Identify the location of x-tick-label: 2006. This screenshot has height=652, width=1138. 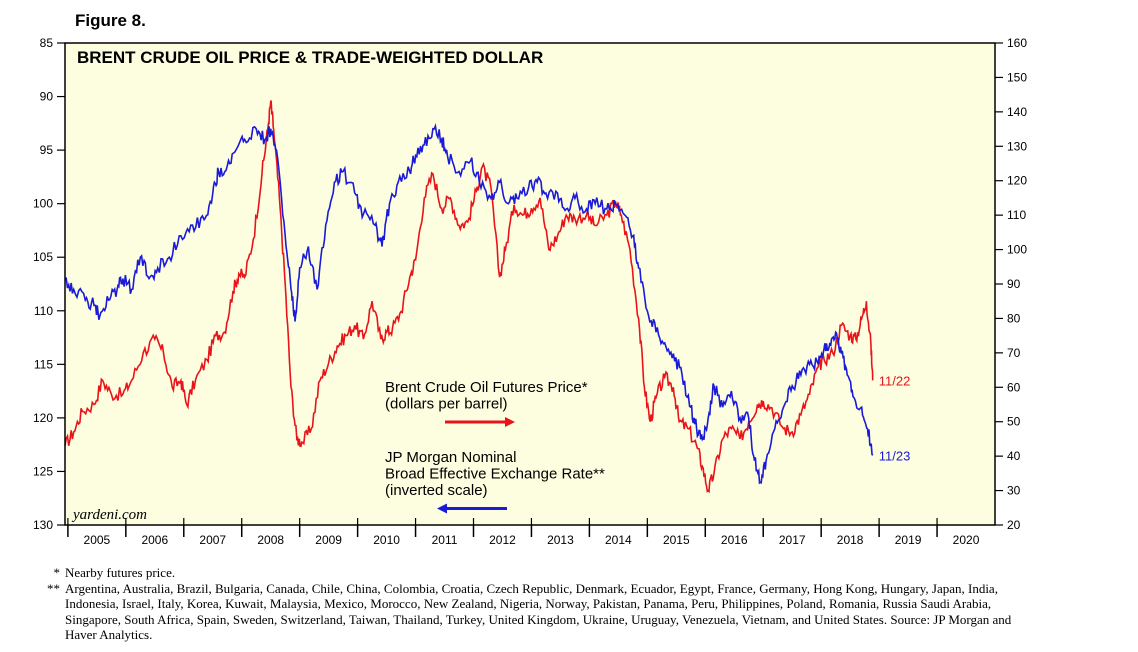
(154, 540).